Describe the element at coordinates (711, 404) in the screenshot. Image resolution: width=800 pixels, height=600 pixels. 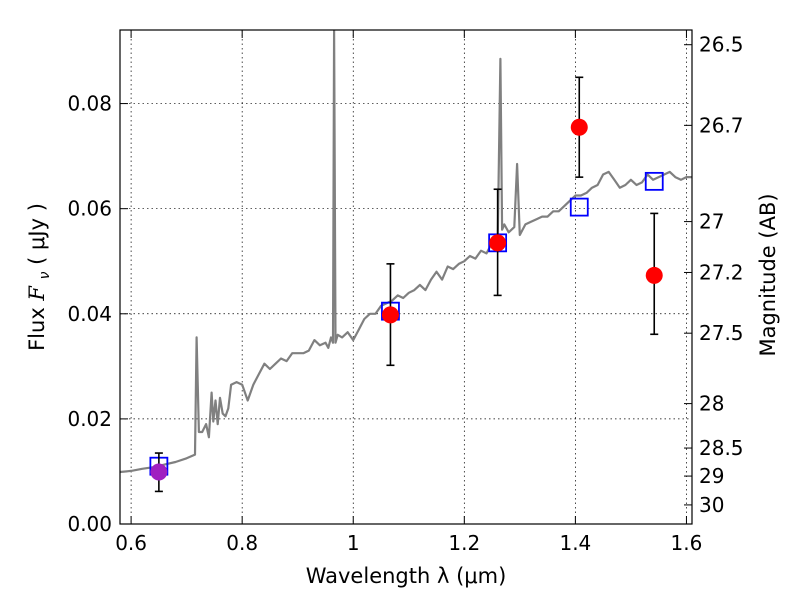
I see `y2-tick-label: 28` at that location.